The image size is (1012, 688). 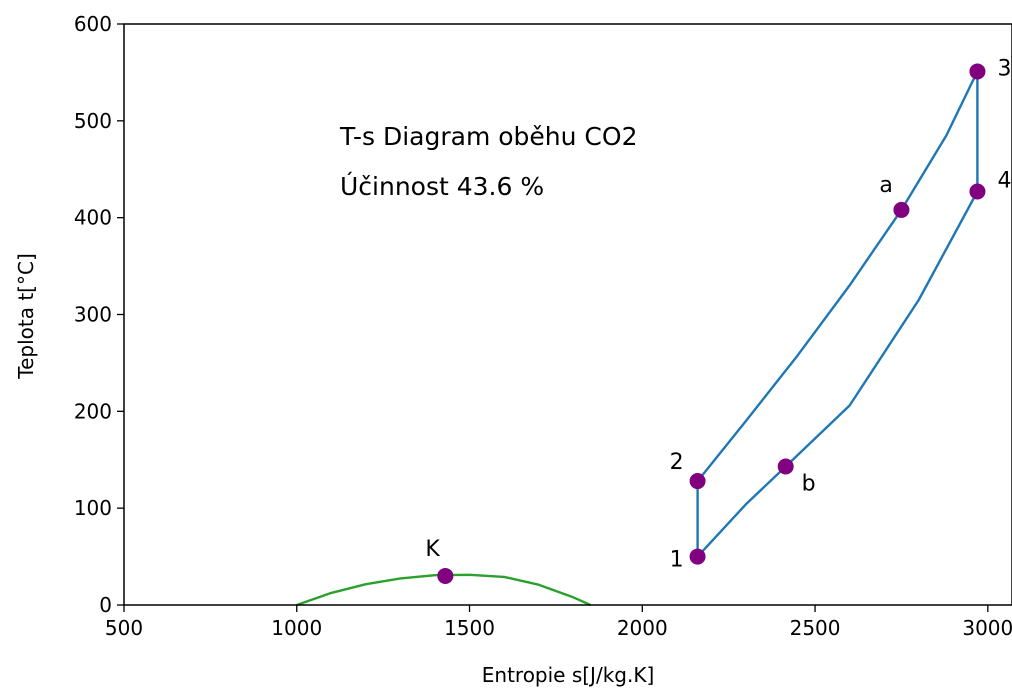 I want to click on x-tick-label: 500, so click(x=124, y=628).